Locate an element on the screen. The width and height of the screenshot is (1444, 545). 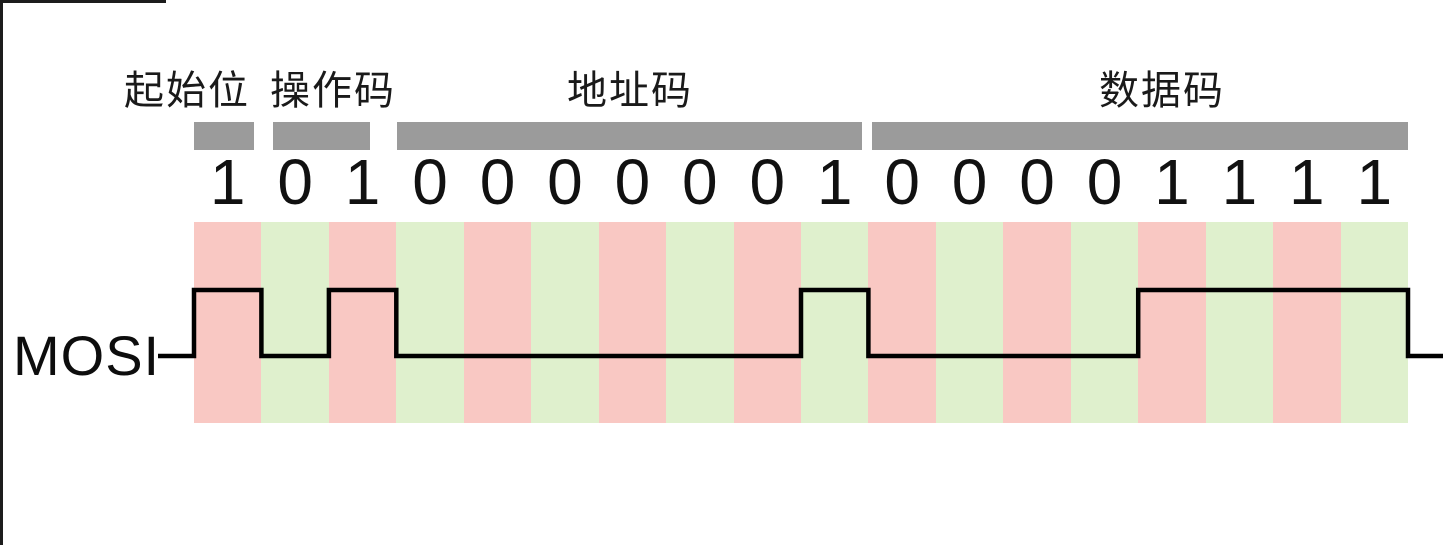
signal-name-label: MOSI is located at coordinates (87, 355).